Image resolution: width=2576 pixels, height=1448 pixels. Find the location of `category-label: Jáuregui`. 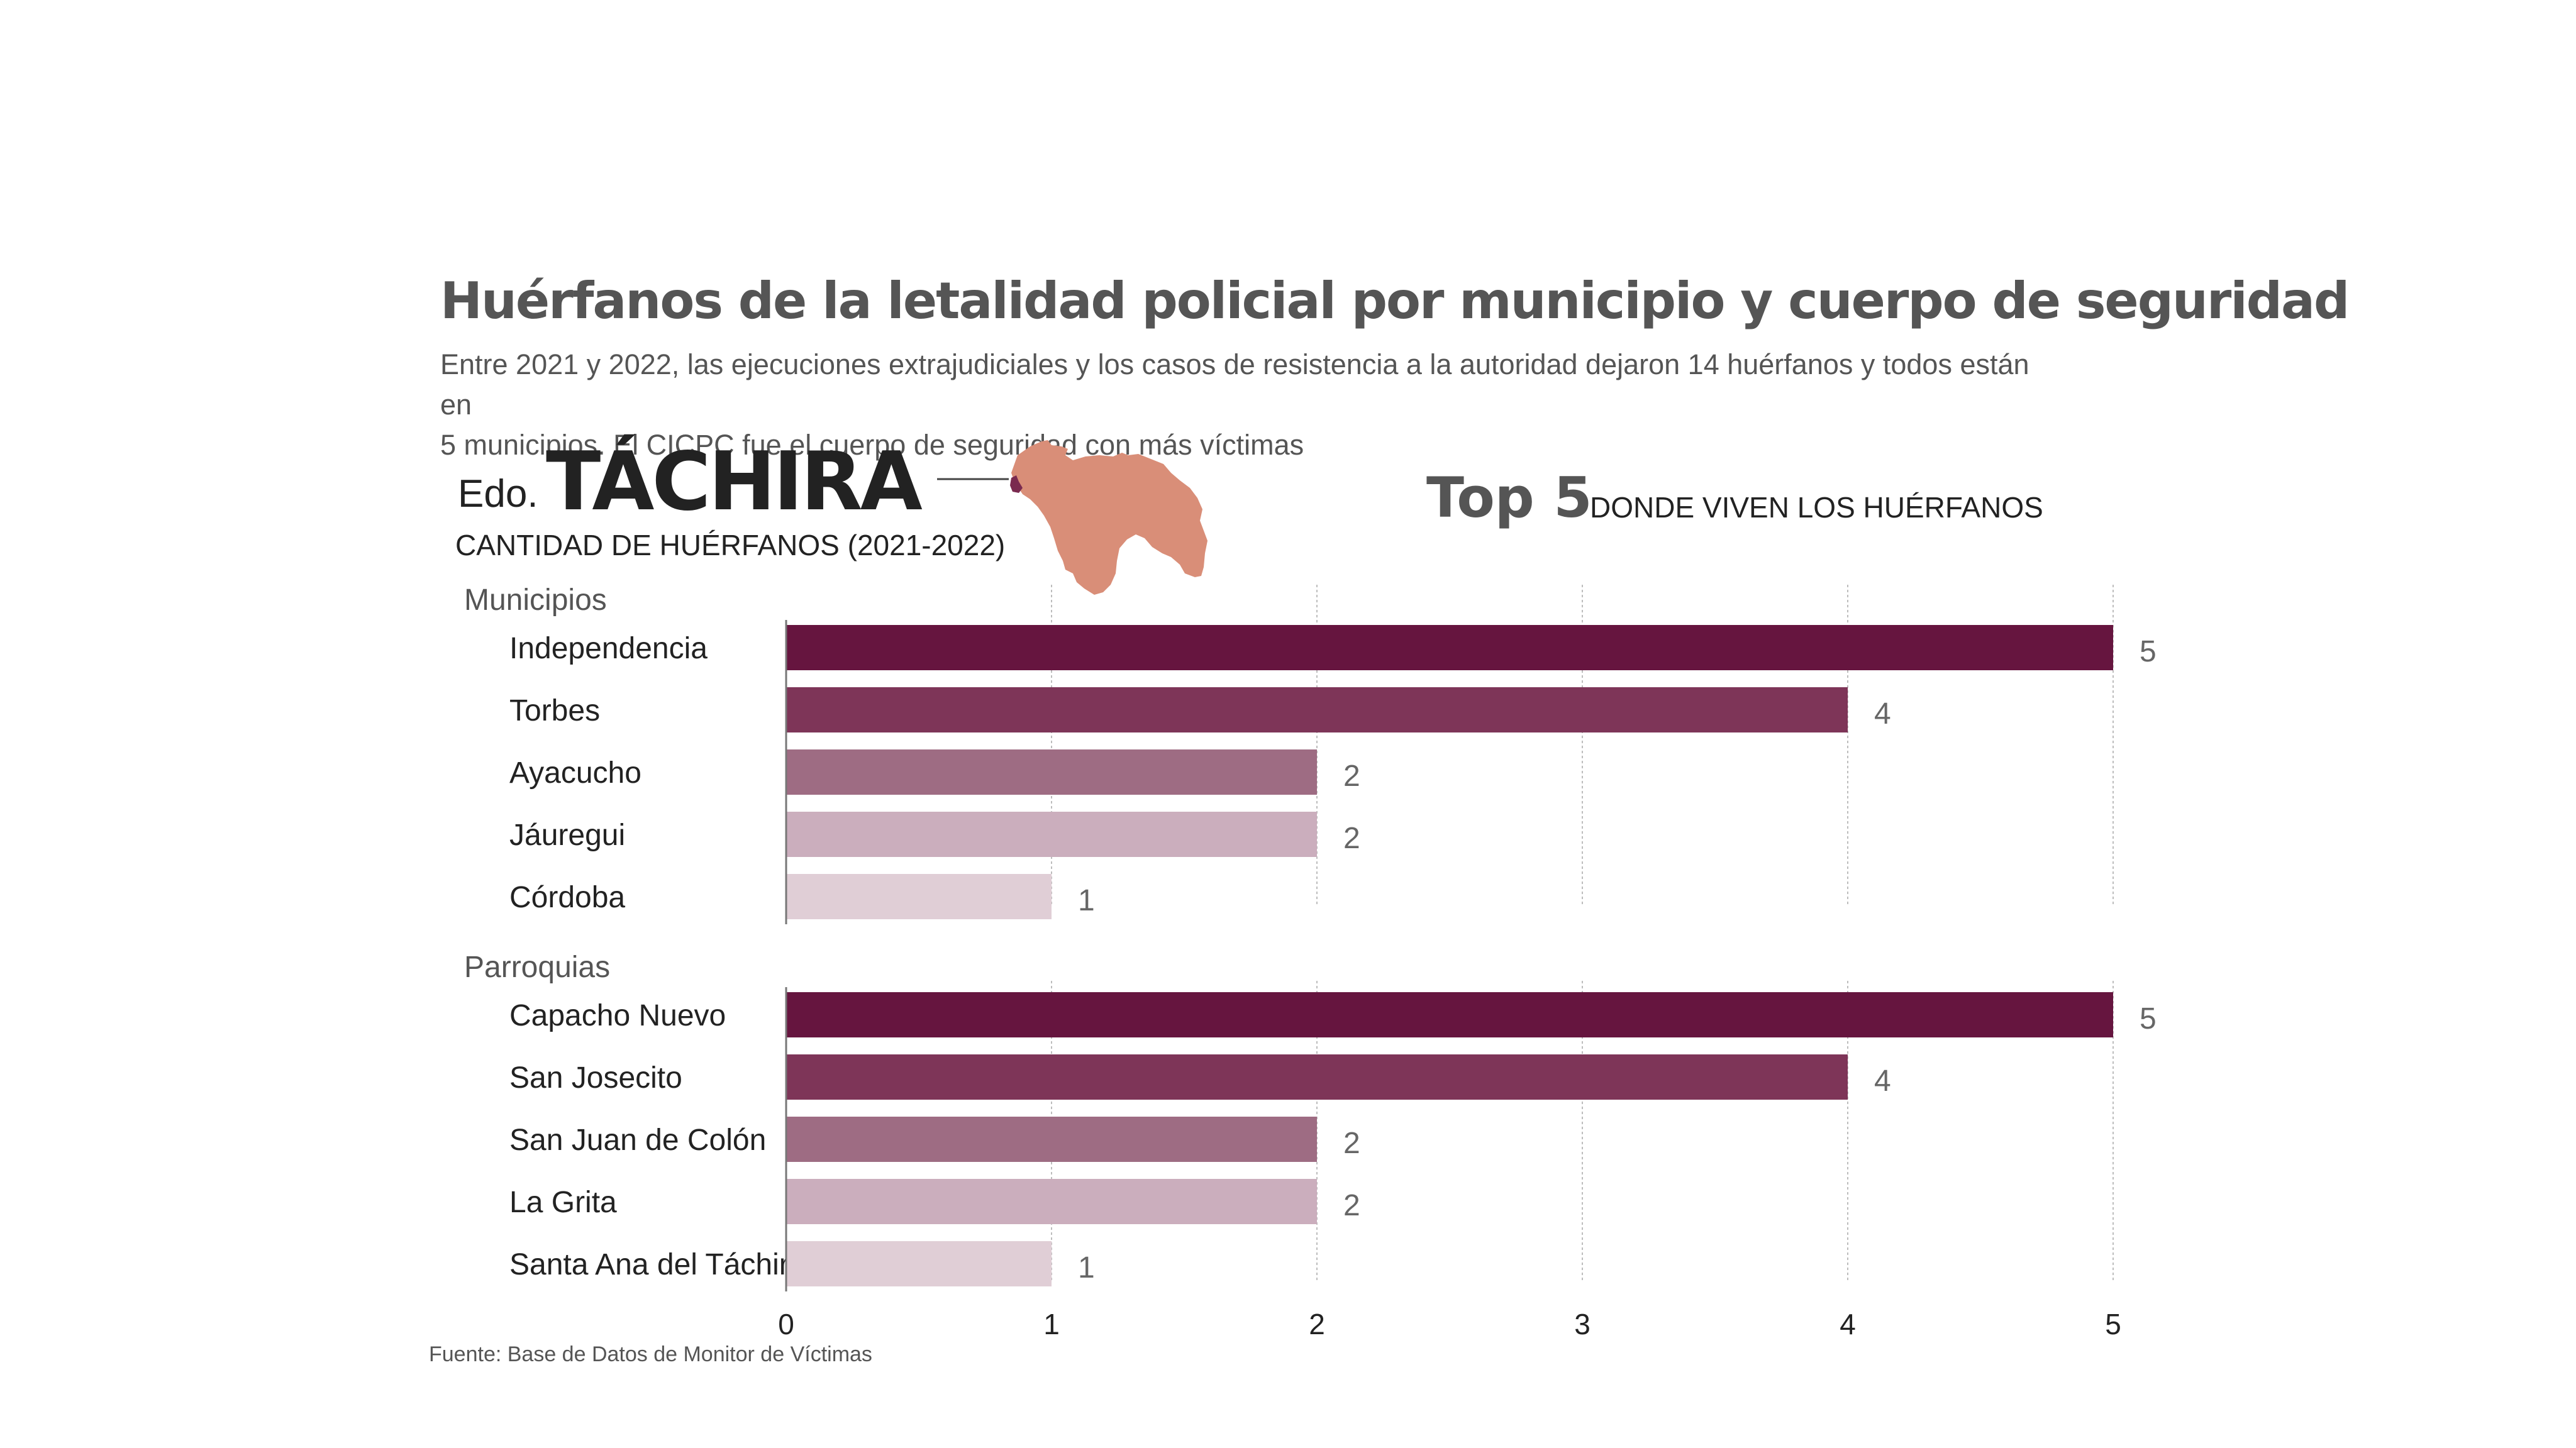

category-label: Jáuregui is located at coordinates (567, 835).